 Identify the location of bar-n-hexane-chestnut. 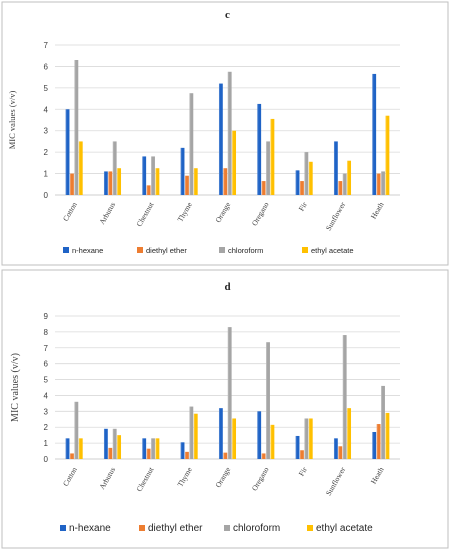
(144, 175).